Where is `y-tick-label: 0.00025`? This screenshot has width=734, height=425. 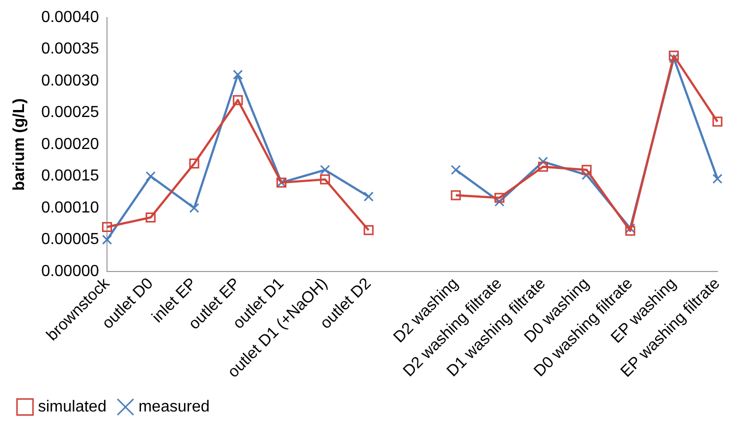 y-tick-label: 0.00025 is located at coordinates (70, 113).